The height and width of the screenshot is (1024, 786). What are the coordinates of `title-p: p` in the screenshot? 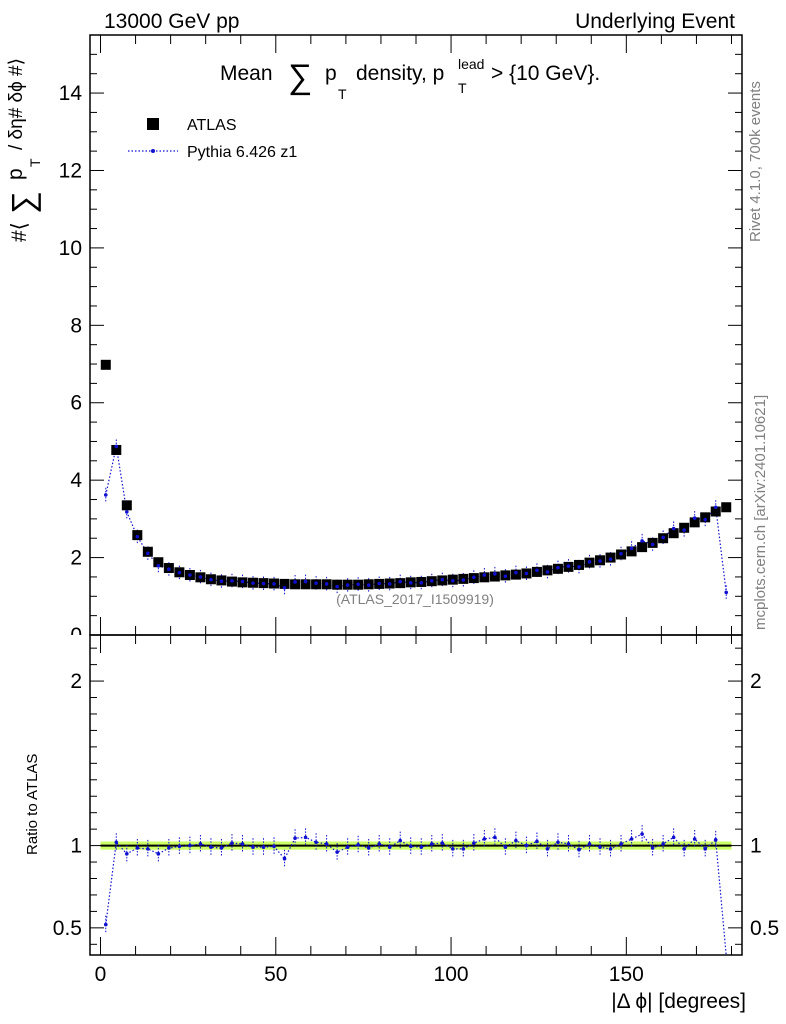 It's located at (331, 73).